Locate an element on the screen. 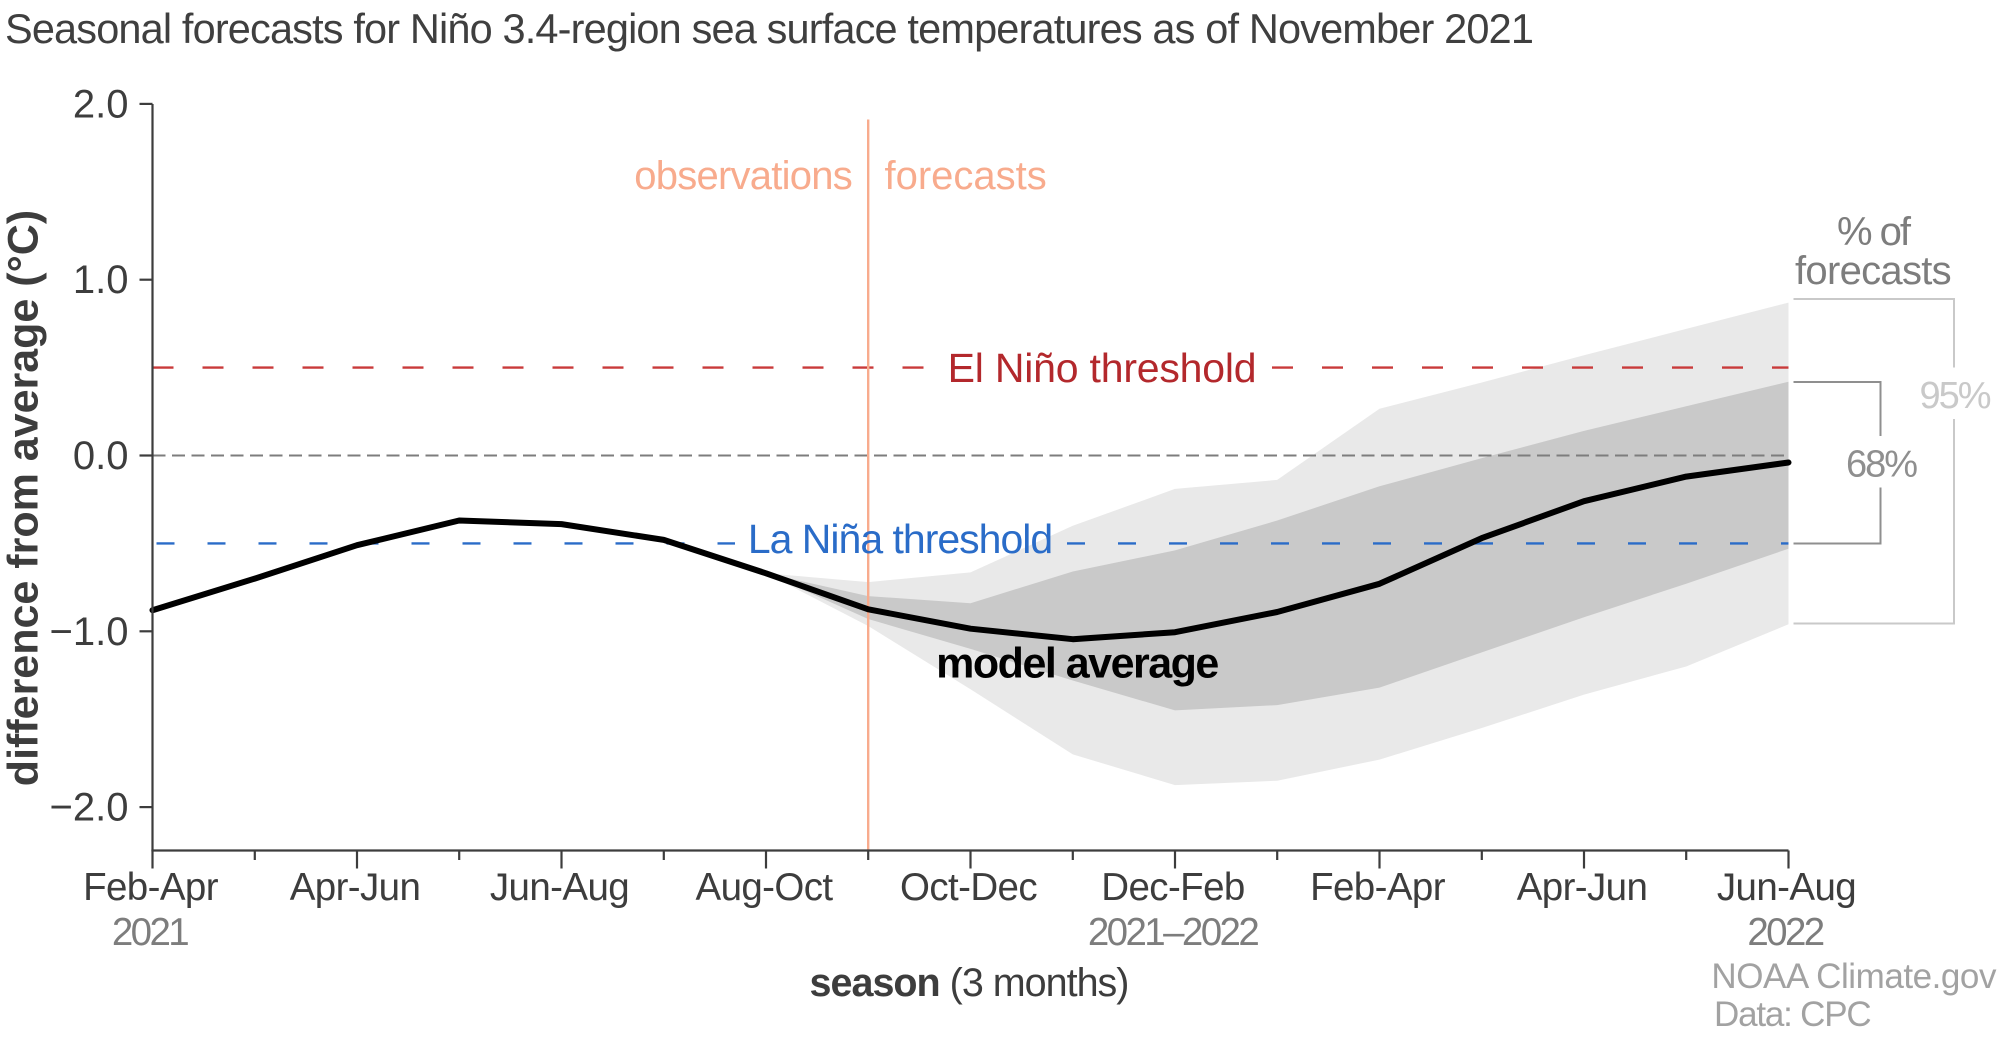 This screenshot has height=1037, width=2000. svg-text: 2.0 is located at coordinates (101, 104).